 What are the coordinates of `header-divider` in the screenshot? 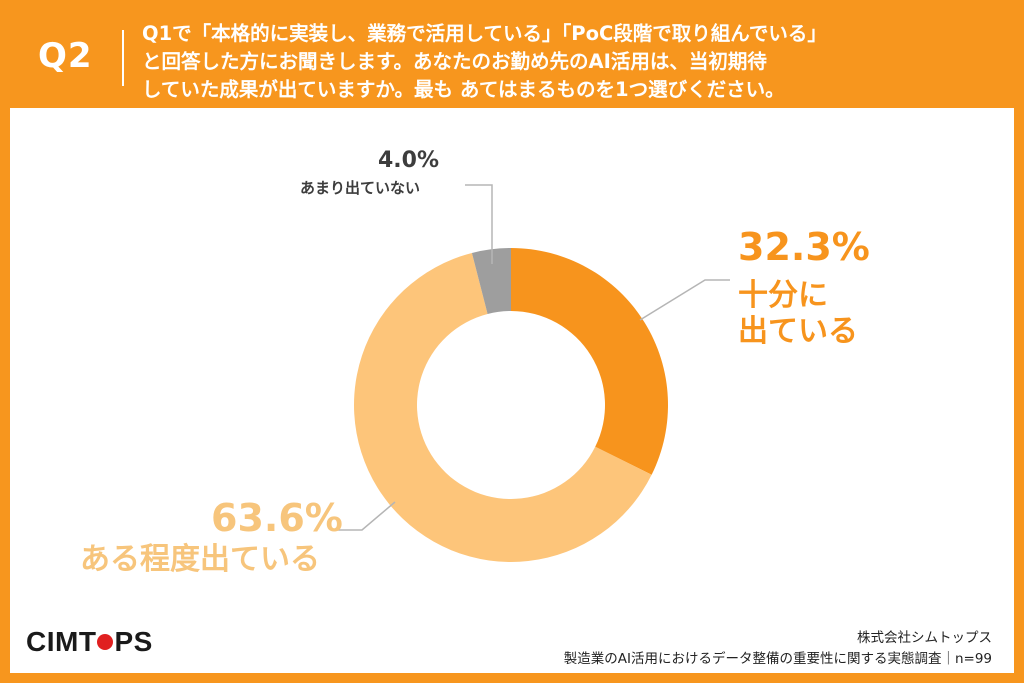 It's located at (123, 58).